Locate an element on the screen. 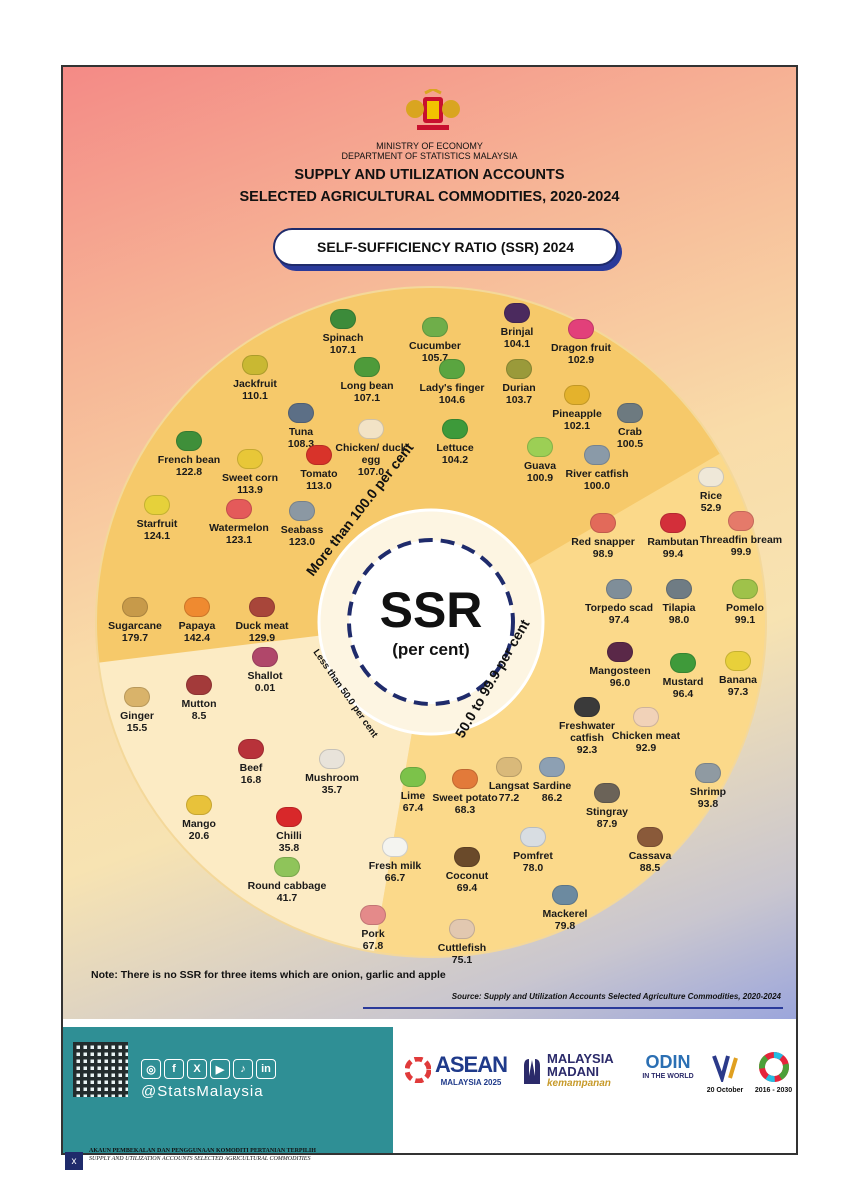  commodity-ssr-value: 110.1 is located at coordinates (255, 396).